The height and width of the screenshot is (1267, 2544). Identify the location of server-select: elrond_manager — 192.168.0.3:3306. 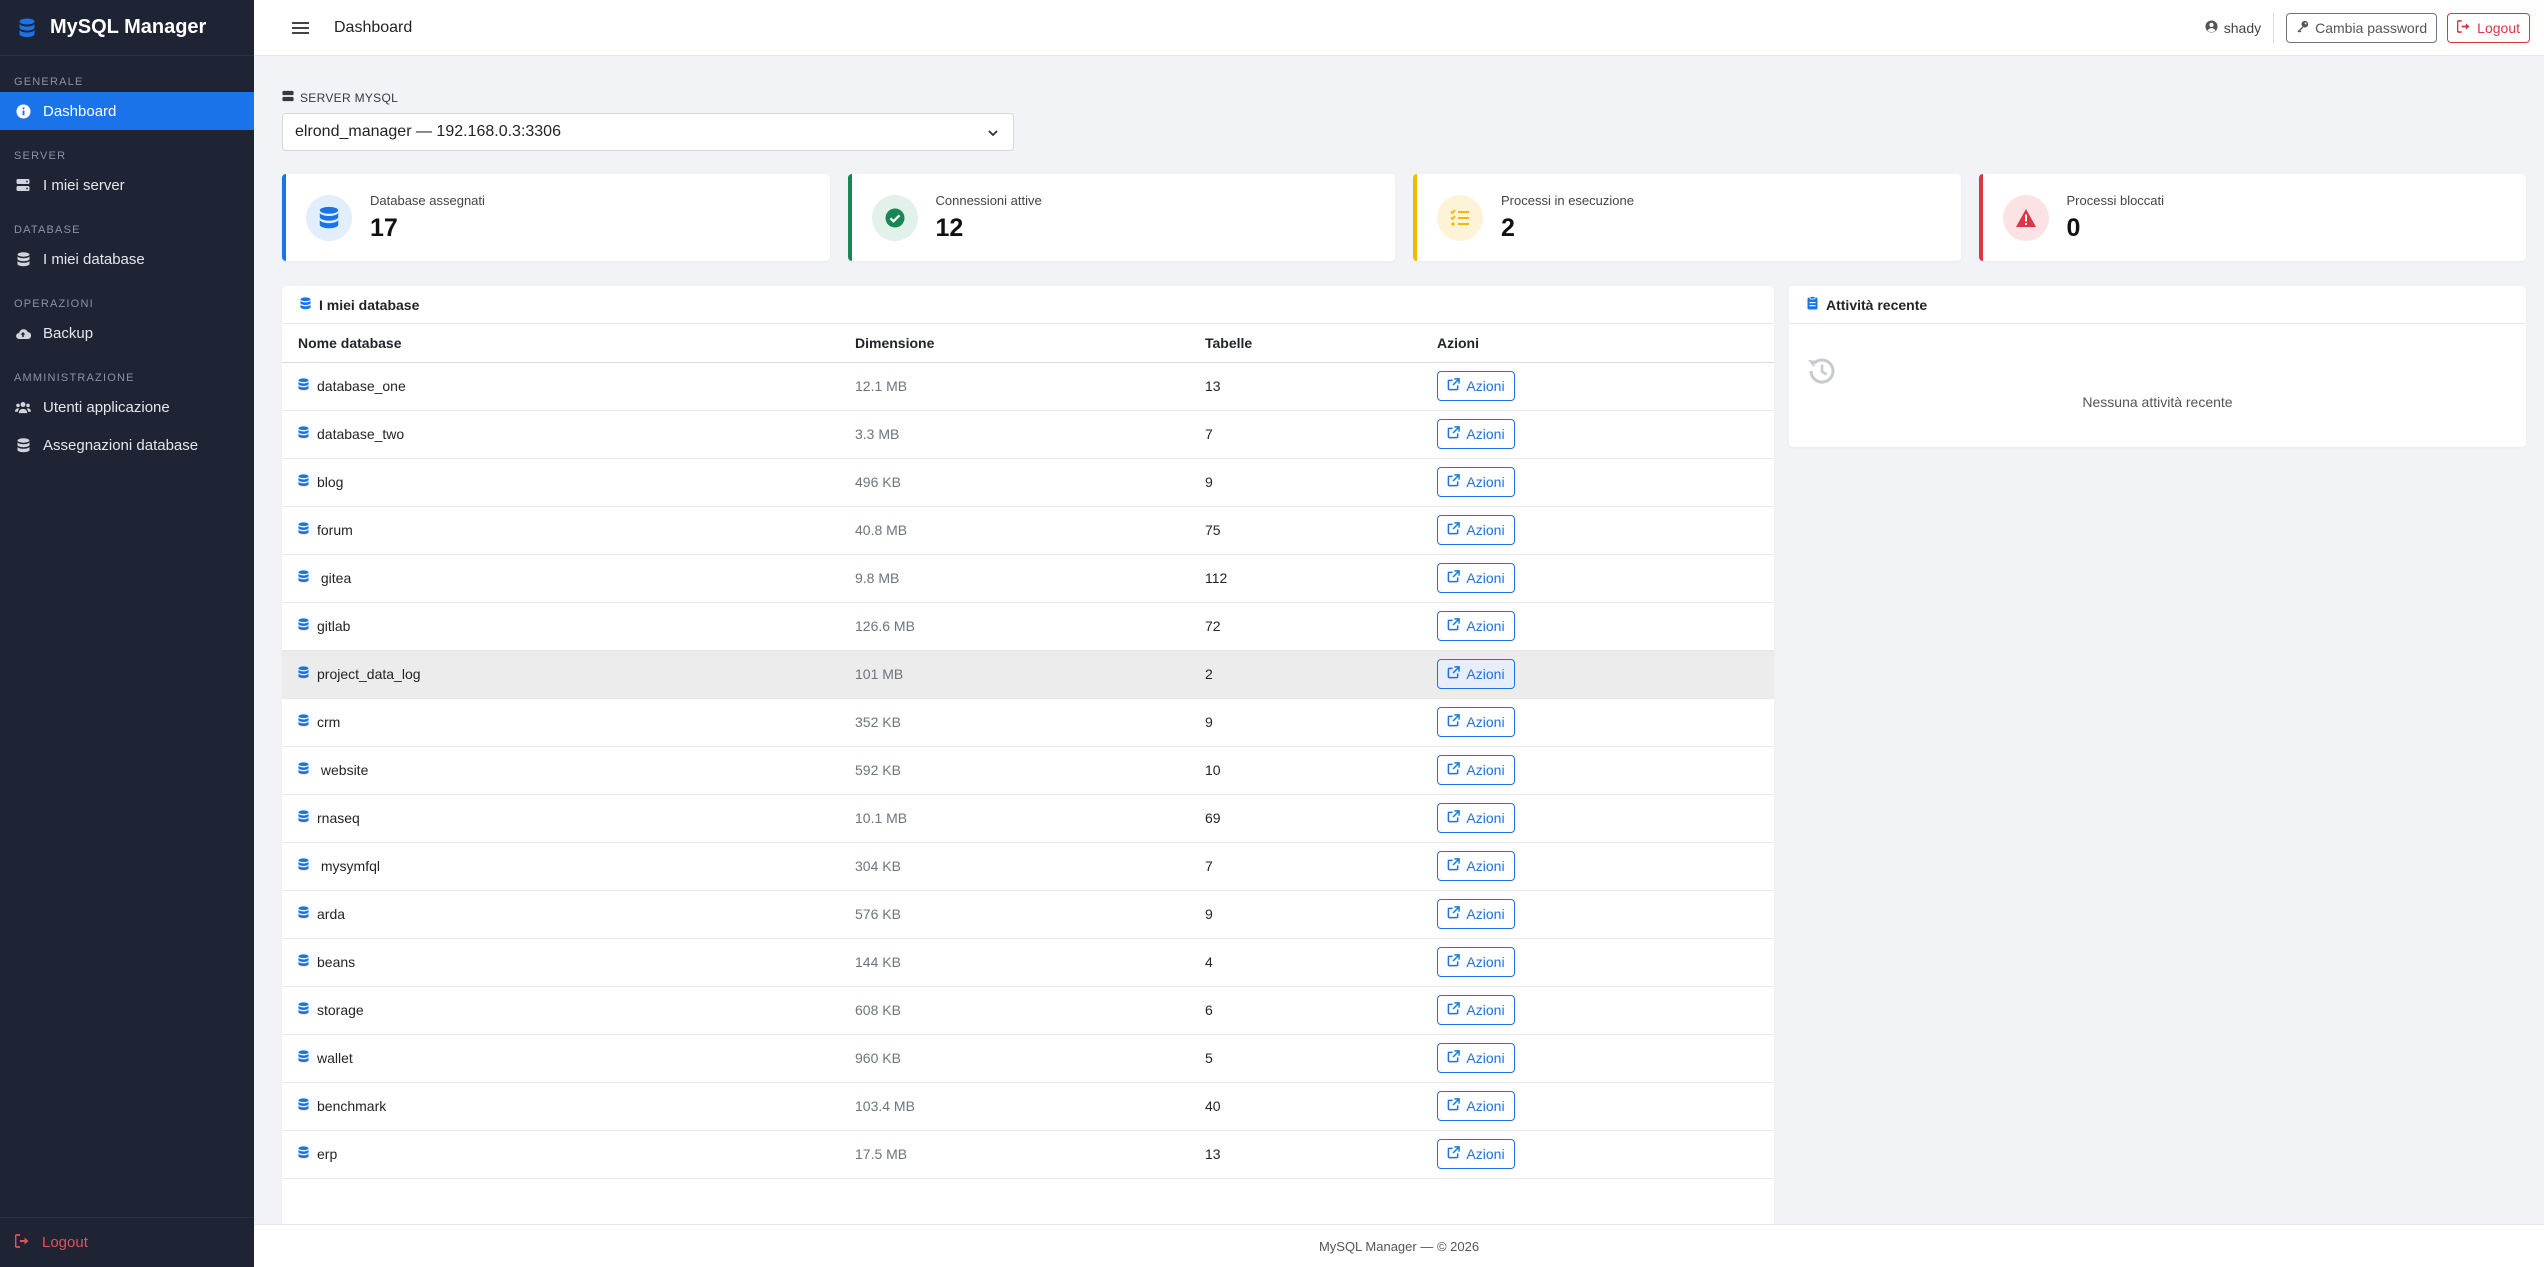
(648, 132).